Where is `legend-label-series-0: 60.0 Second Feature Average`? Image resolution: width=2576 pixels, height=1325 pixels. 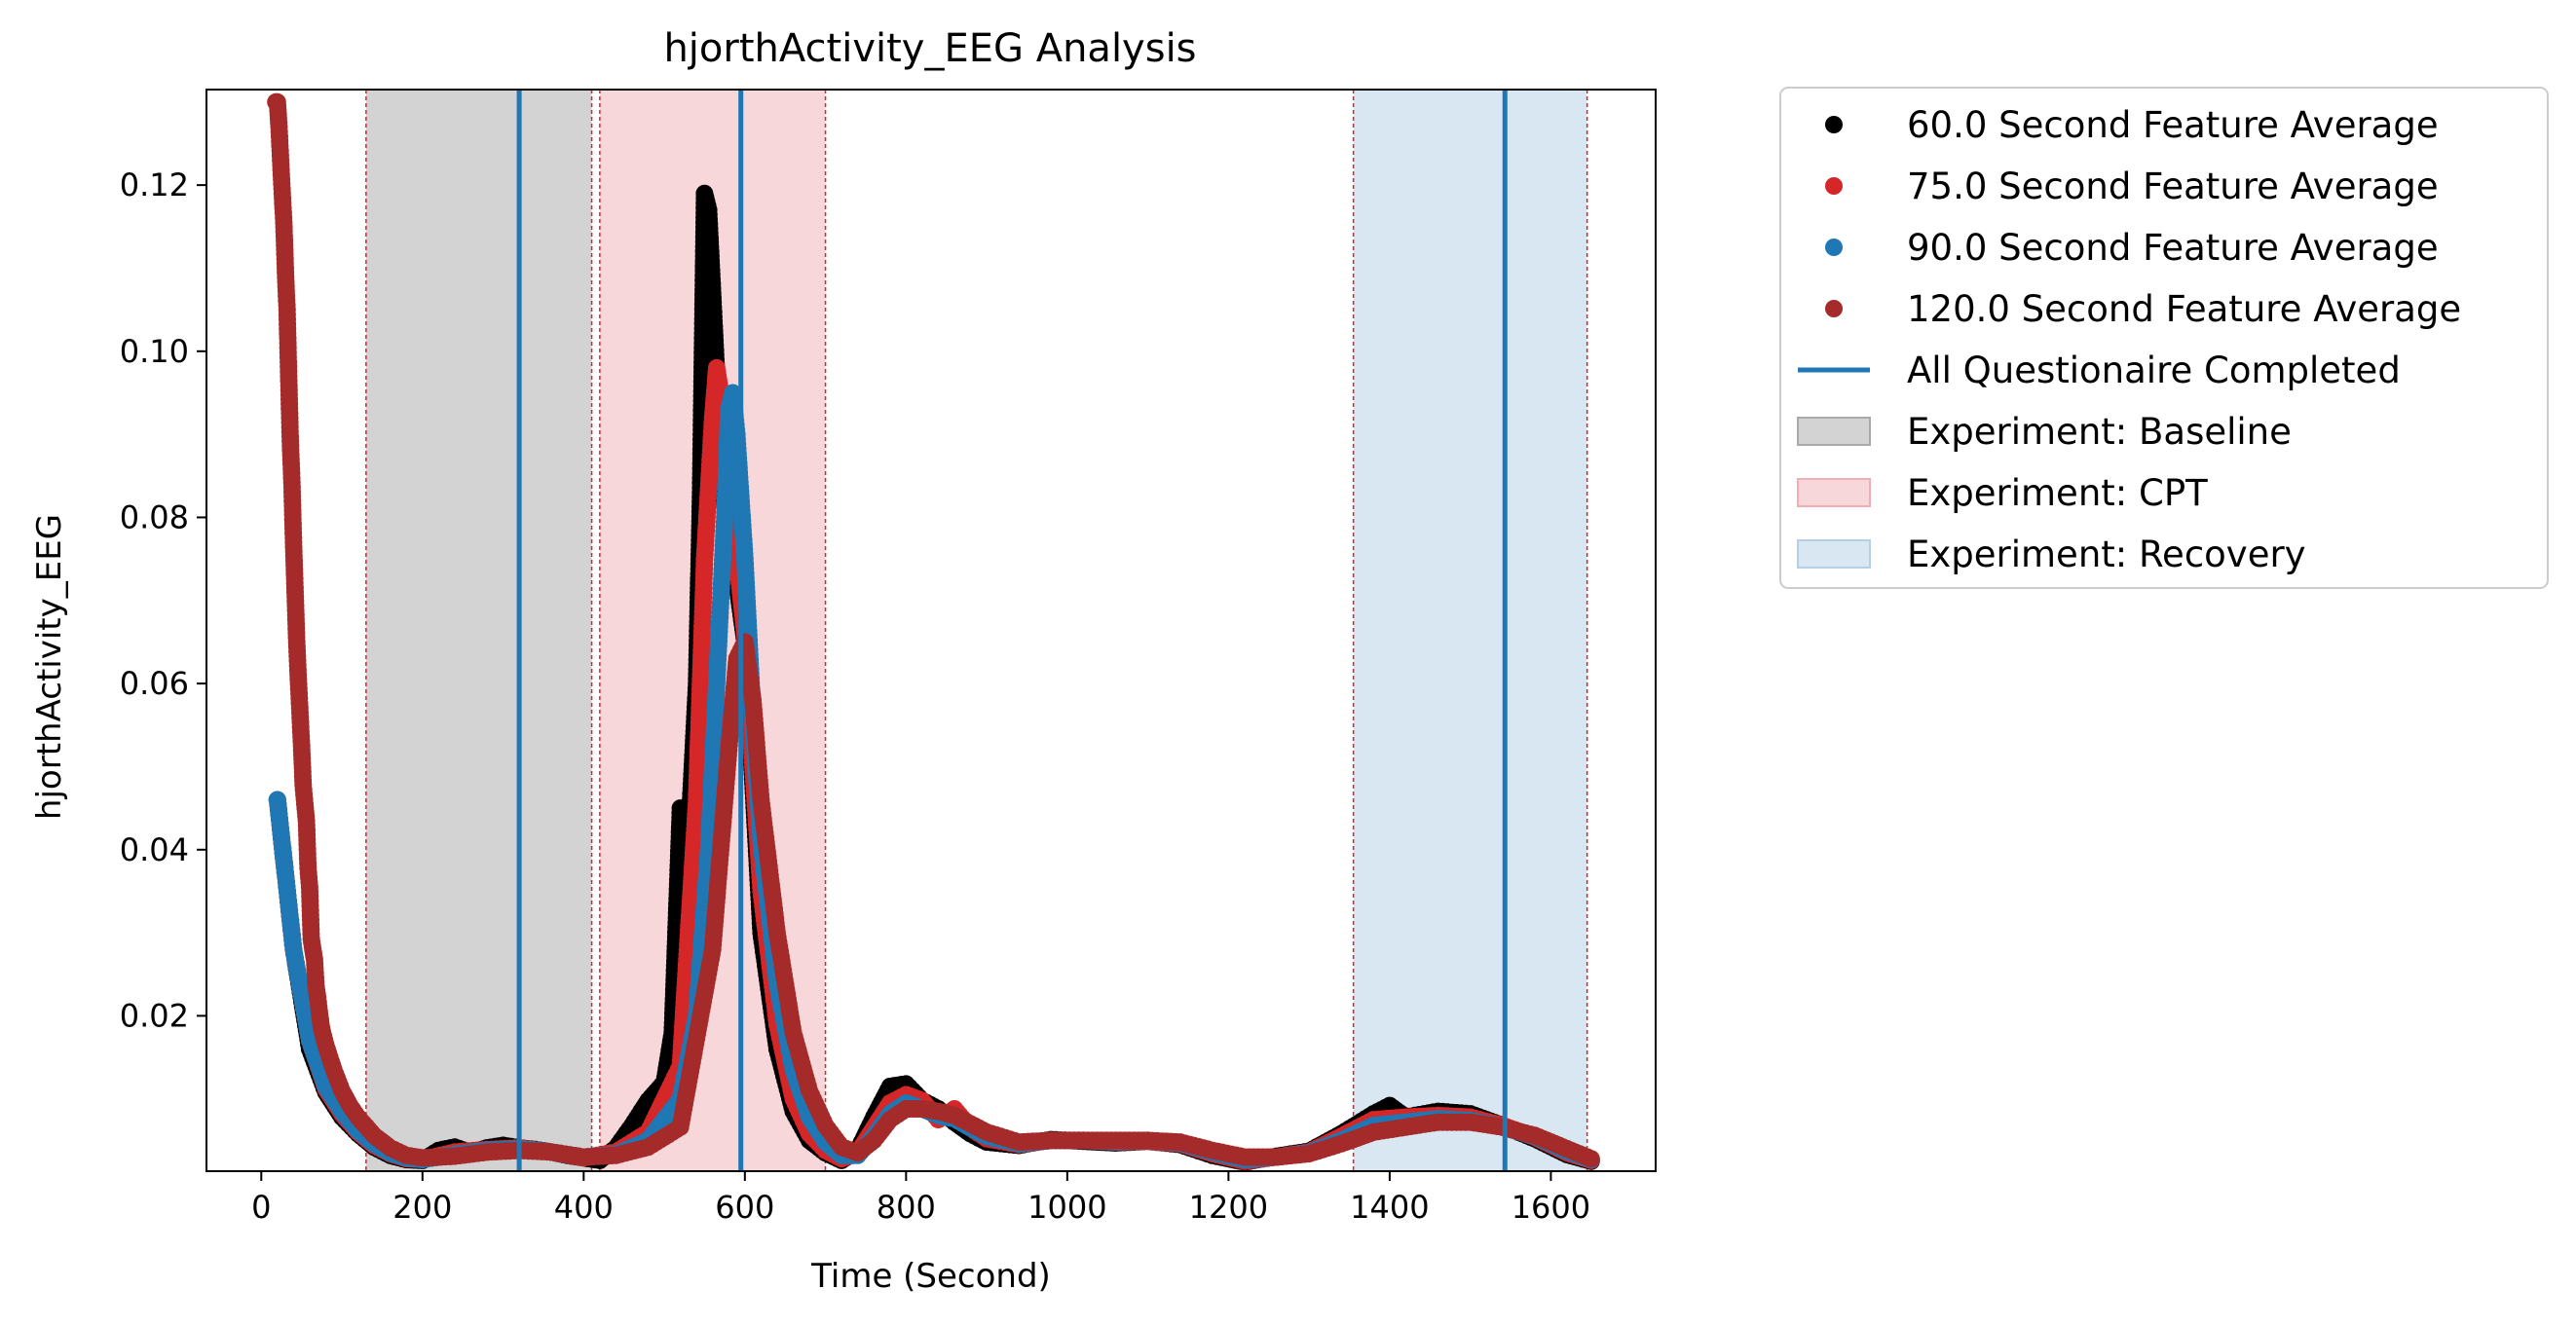
legend-label-series-0: 60.0 Second Feature Average is located at coordinates (2173, 125).